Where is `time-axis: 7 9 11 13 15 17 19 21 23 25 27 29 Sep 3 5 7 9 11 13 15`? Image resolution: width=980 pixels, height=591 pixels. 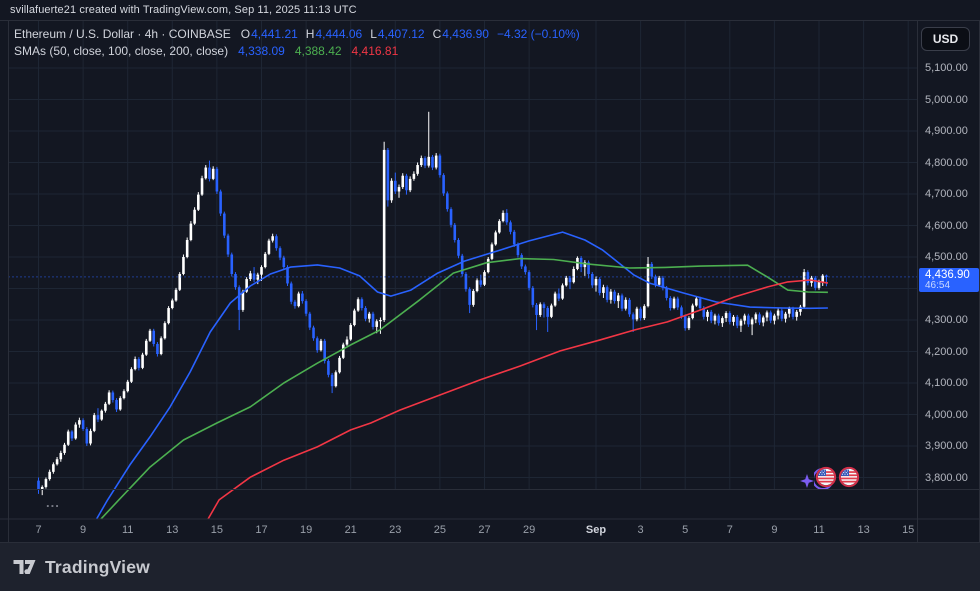
time-axis: 7 9 11 13 15 17 19 21 23 25 27 29 Sep 3 5 7 9 11 13 15 is located at coordinates (490, 531).